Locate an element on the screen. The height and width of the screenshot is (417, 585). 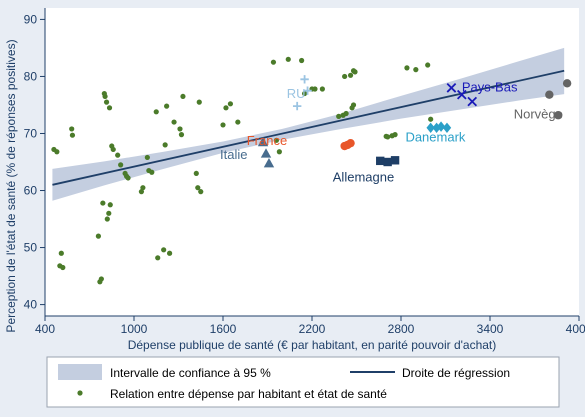
legend-box is located at coordinates (303, 382).